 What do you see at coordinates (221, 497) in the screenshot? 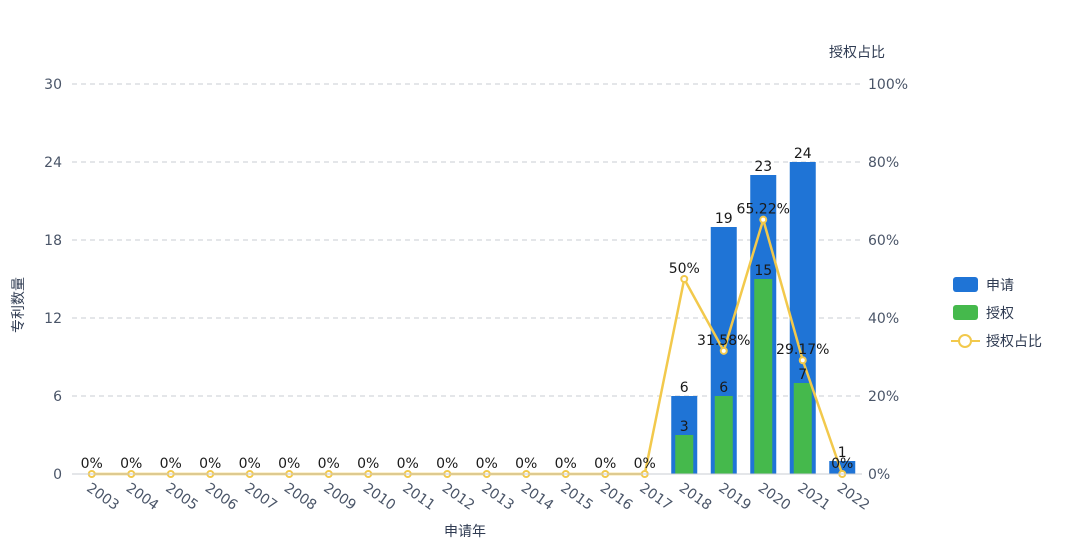
I see `x-tick-label: 2006` at bounding box center [221, 497].